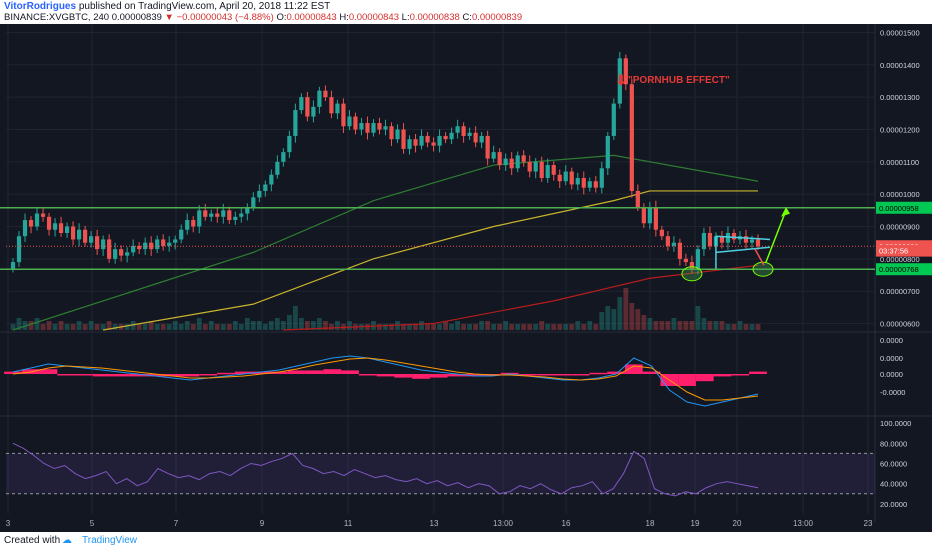 The width and height of the screenshot is (932, 550). Describe the element at coordinates (759, 257) in the screenshot. I see `down-arrow-line` at that location.